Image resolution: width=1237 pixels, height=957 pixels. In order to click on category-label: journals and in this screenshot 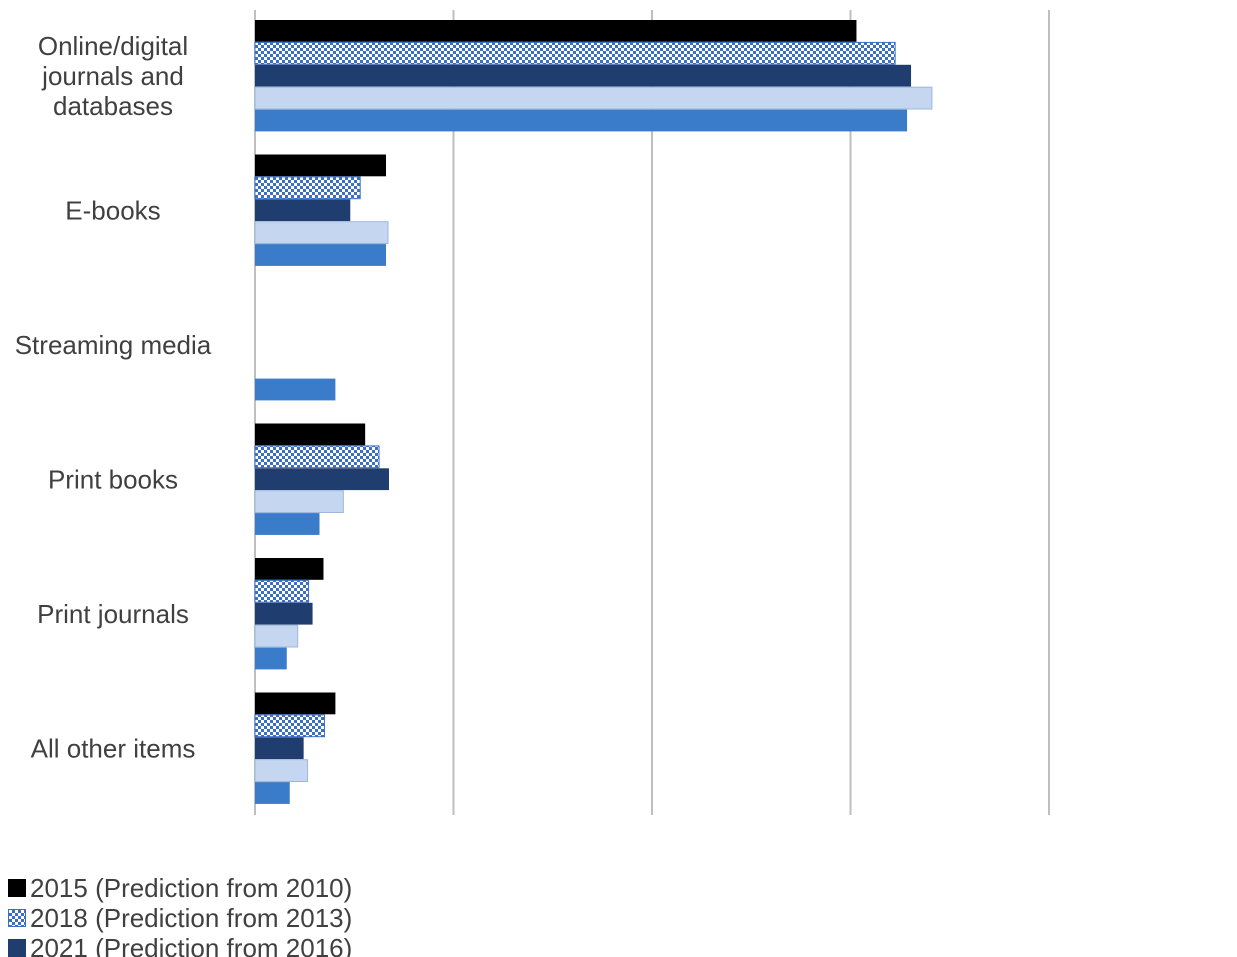, I will do `click(112, 76)`.